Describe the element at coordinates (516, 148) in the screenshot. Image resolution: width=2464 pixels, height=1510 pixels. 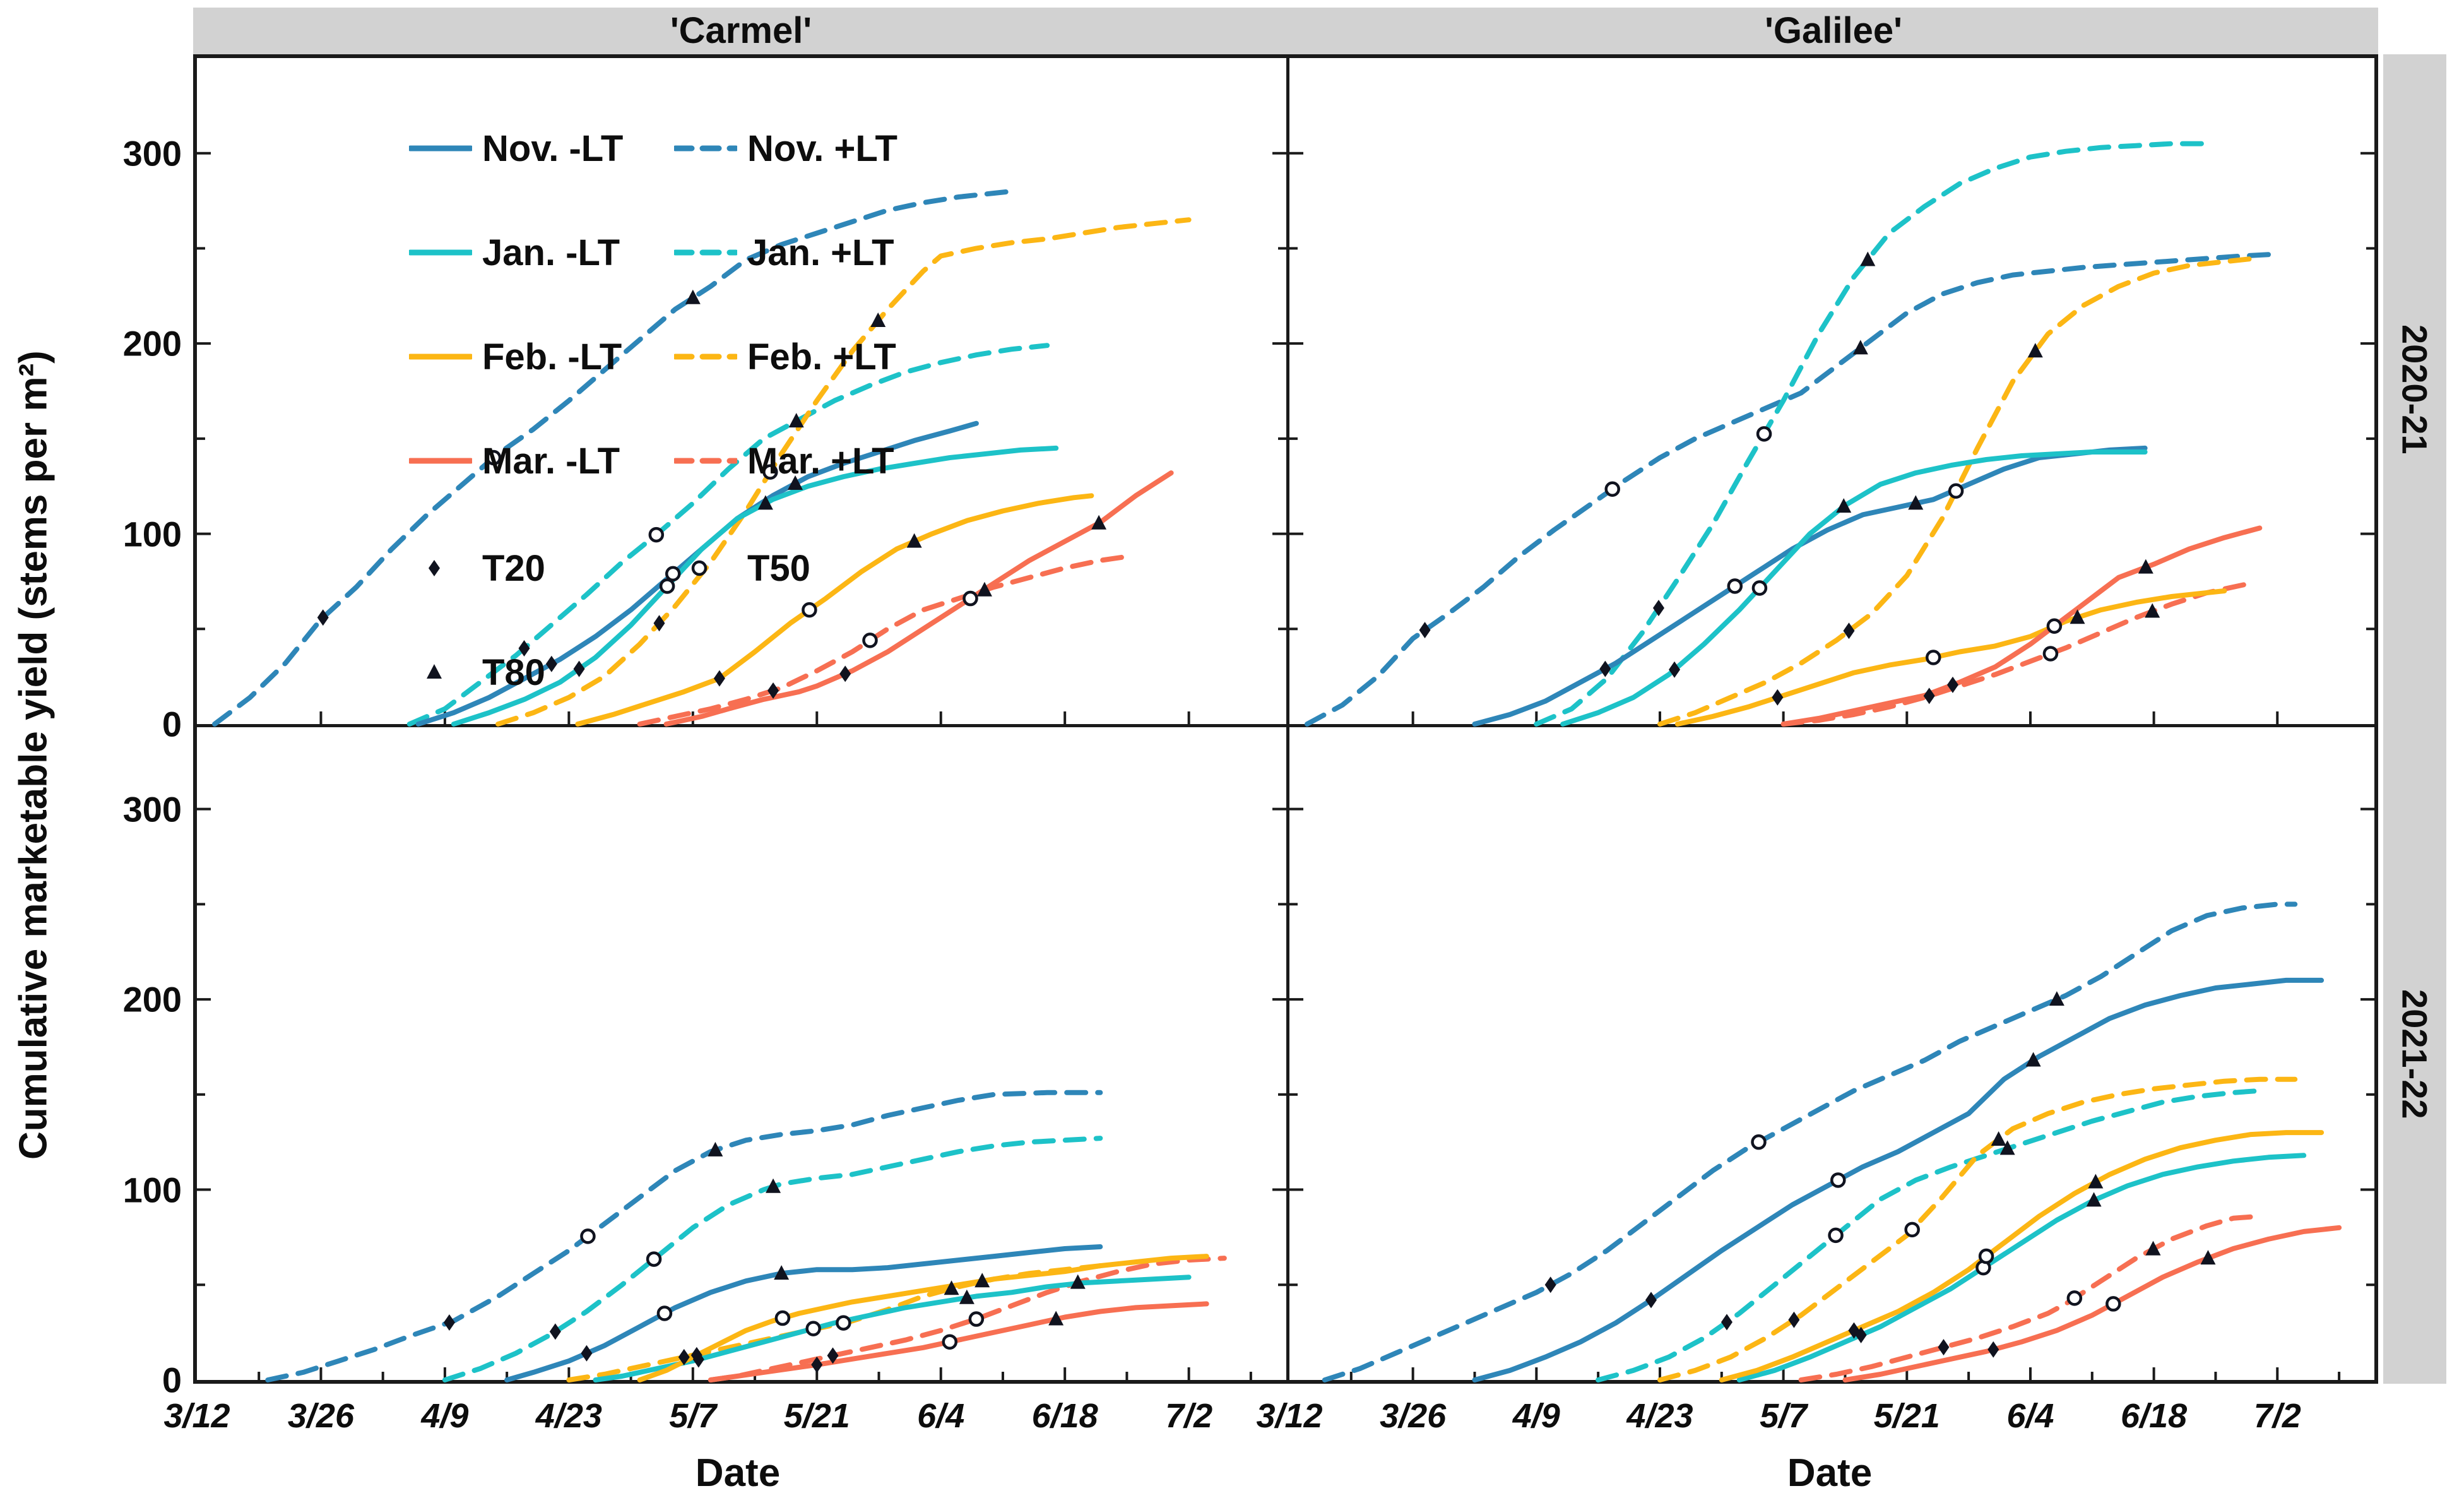
I see `legend-entry-nov-lt: Nov. -LT` at that location.